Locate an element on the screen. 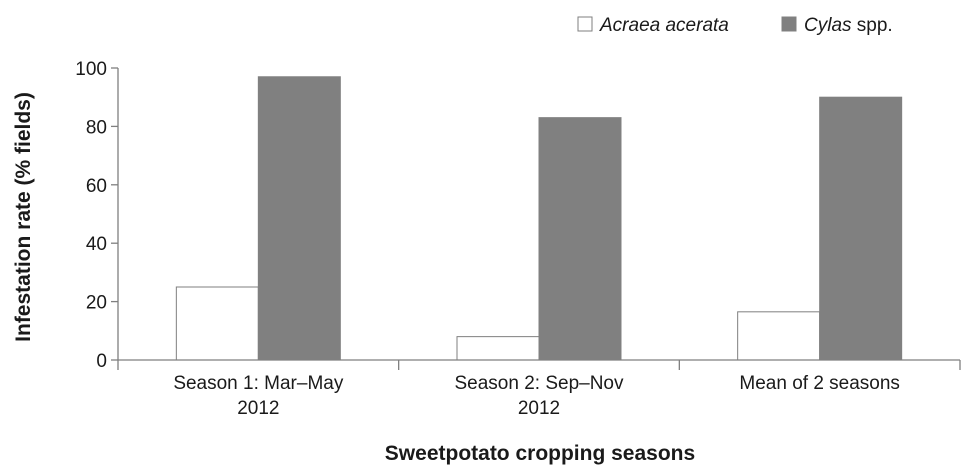  y-tick-label: 60 is located at coordinates (96, 186).